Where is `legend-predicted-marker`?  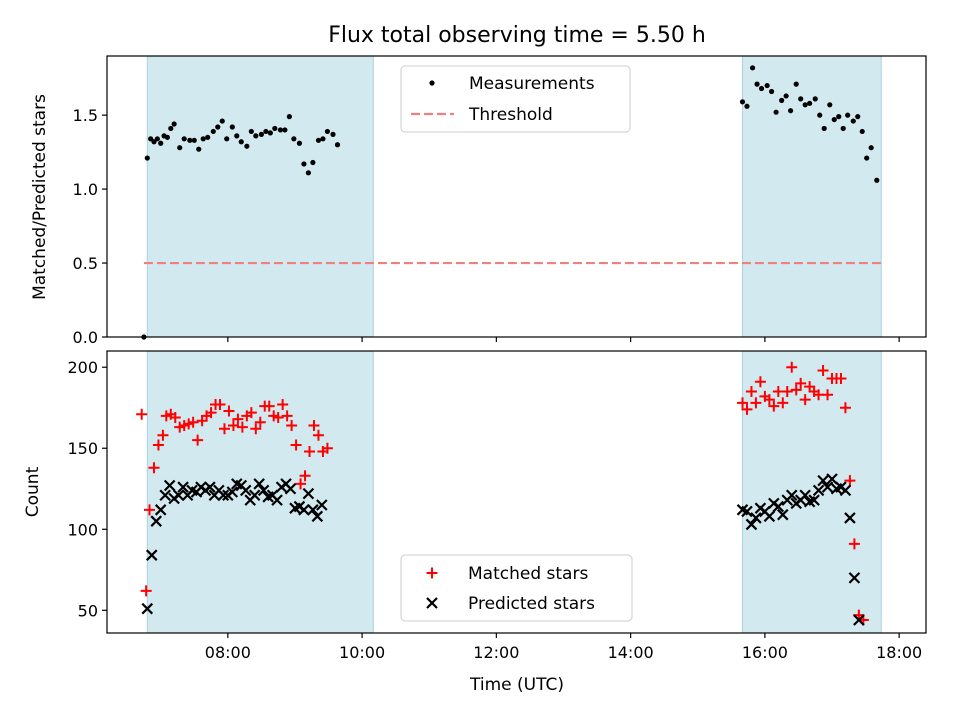
legend-predicted-marker is located at coordinates (432, 603).